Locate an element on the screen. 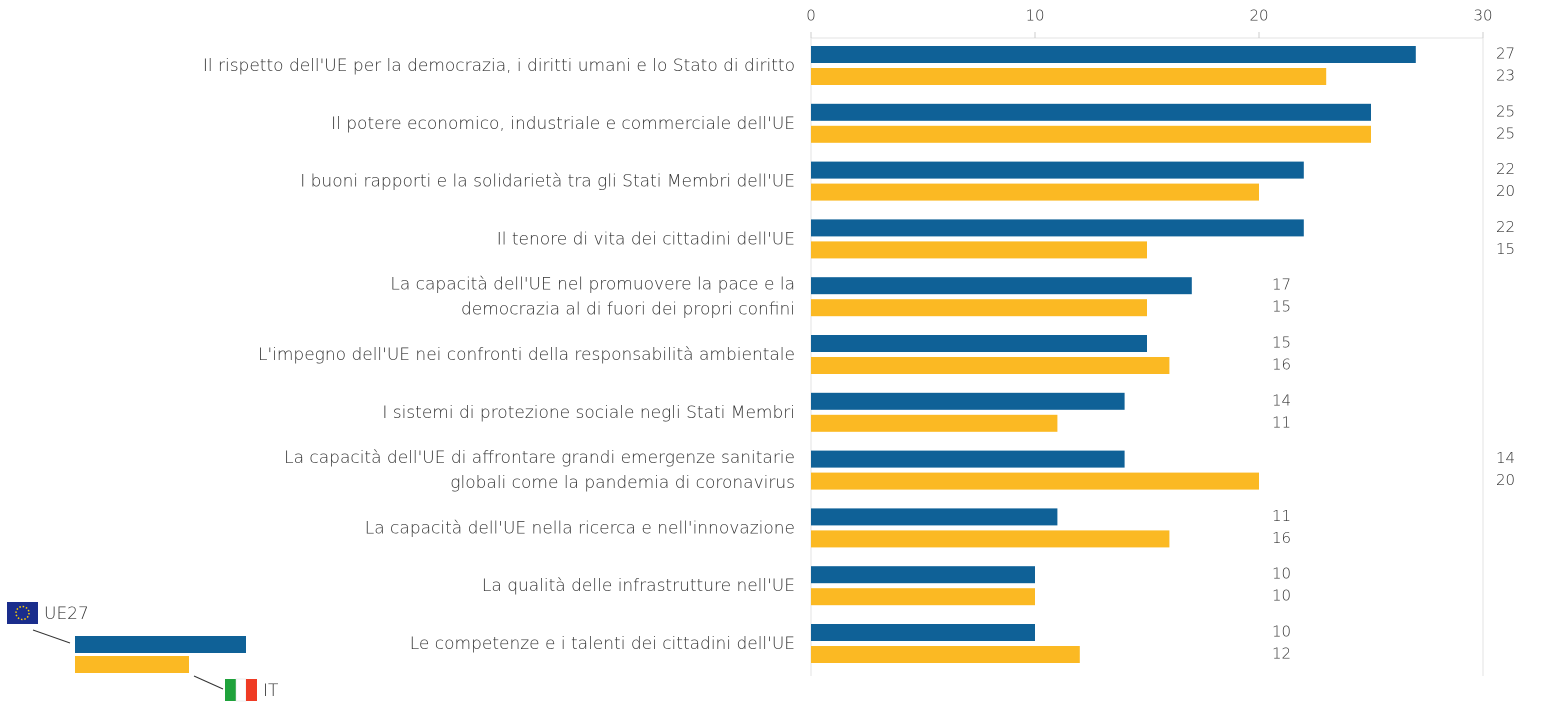  value-label: 23 is located at coordinates (1505, 76).